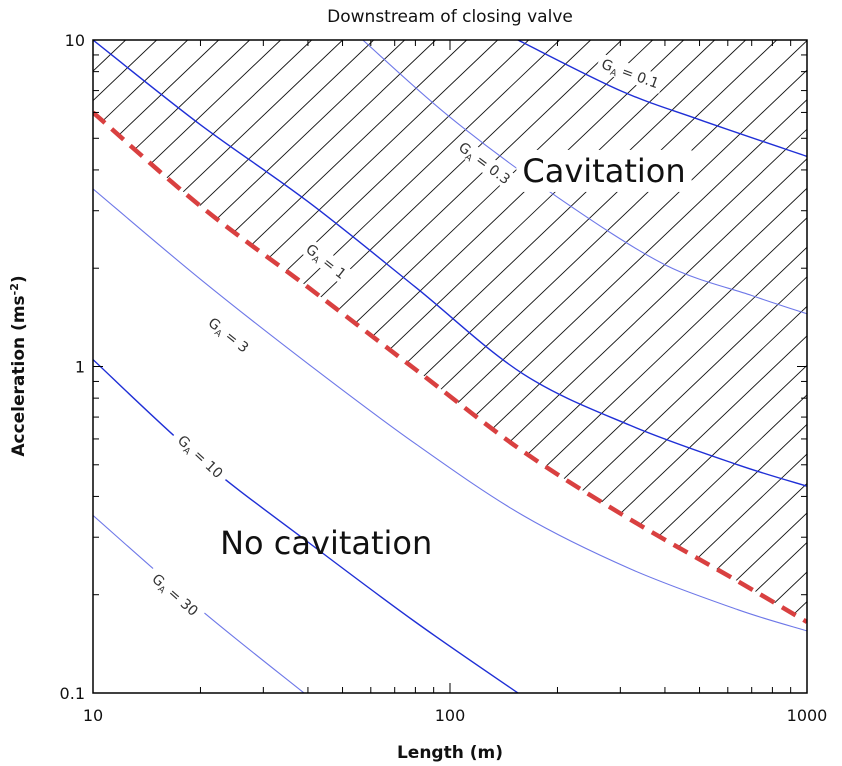 This screenshot has width=842, height=766. Describe the element at coordinates (603, 171) in the screenshot. I see `region-label-cavitation: Cavitation` at that location.